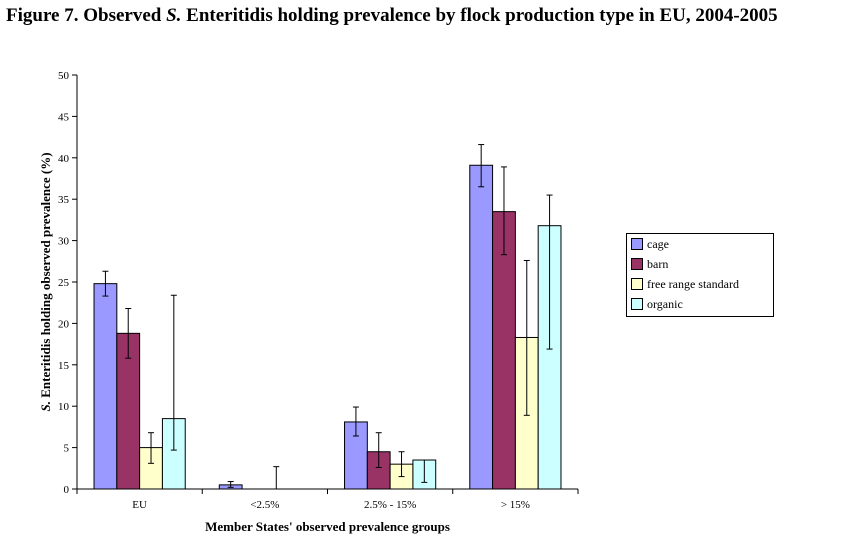 This screenshot has width=850, height=539. I want to click on y-tick-label: 5, so click(67, 449).